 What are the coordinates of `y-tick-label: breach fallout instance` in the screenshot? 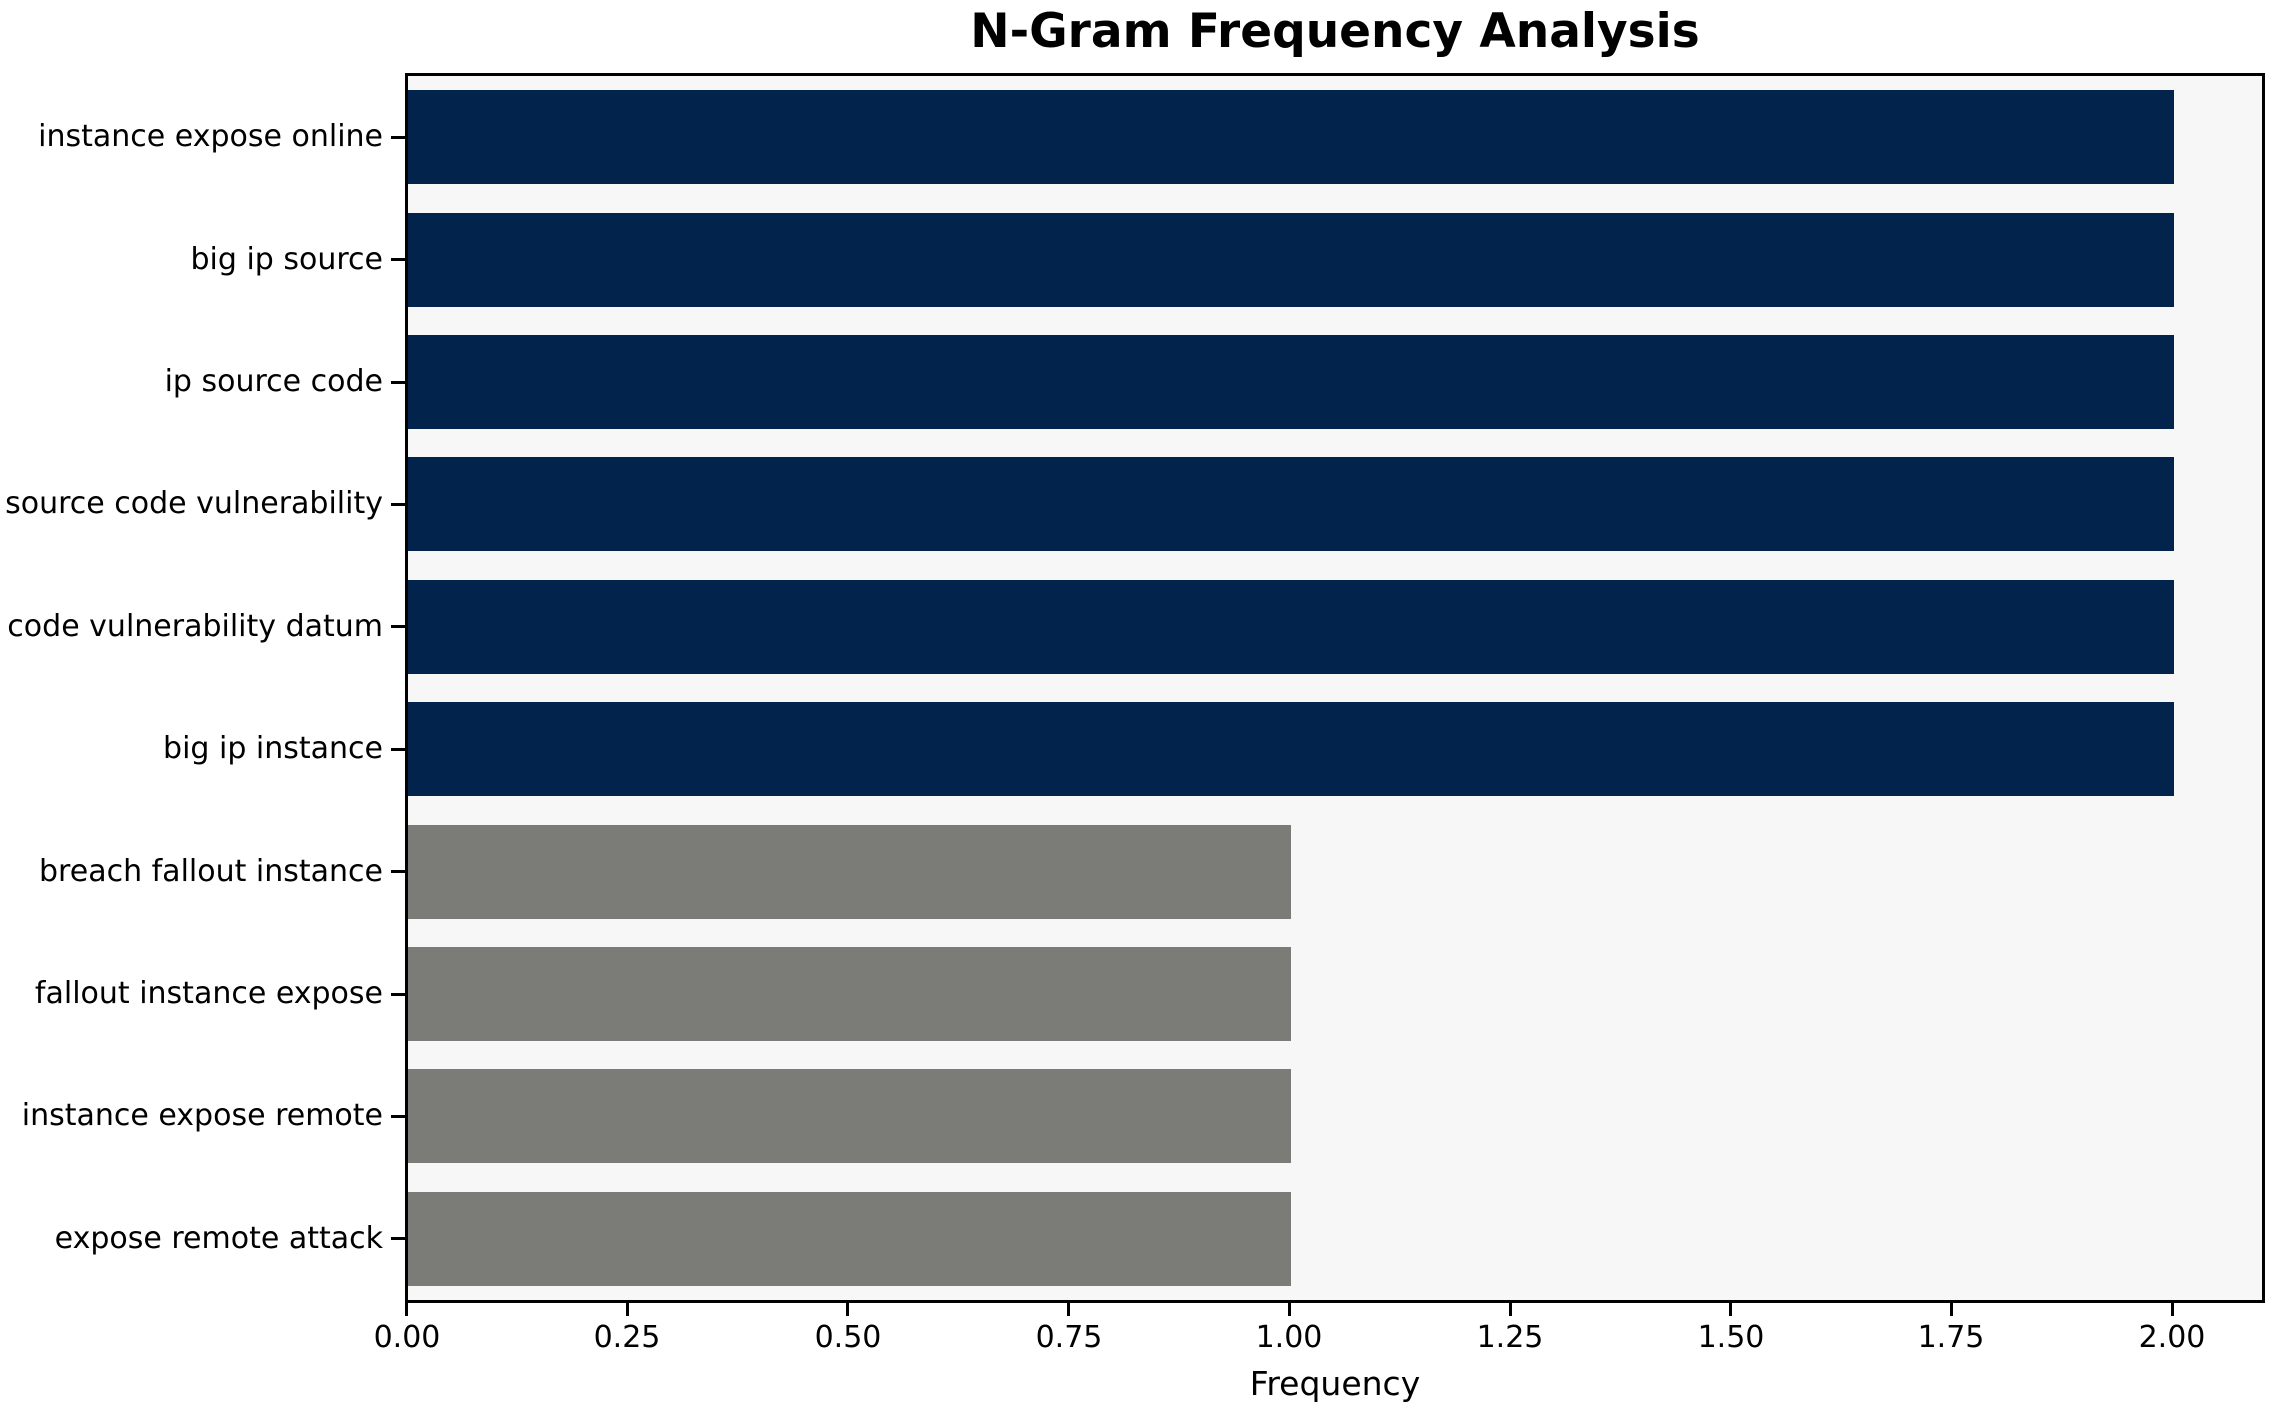 It's located at (211, 871).